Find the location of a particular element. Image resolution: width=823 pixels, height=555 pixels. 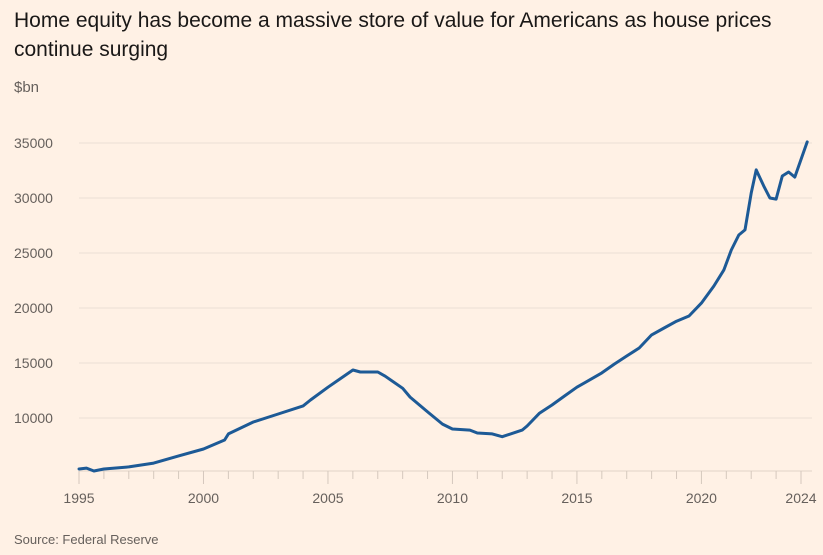

y-tick-label: 25000 is located at coordinates (33, 253).